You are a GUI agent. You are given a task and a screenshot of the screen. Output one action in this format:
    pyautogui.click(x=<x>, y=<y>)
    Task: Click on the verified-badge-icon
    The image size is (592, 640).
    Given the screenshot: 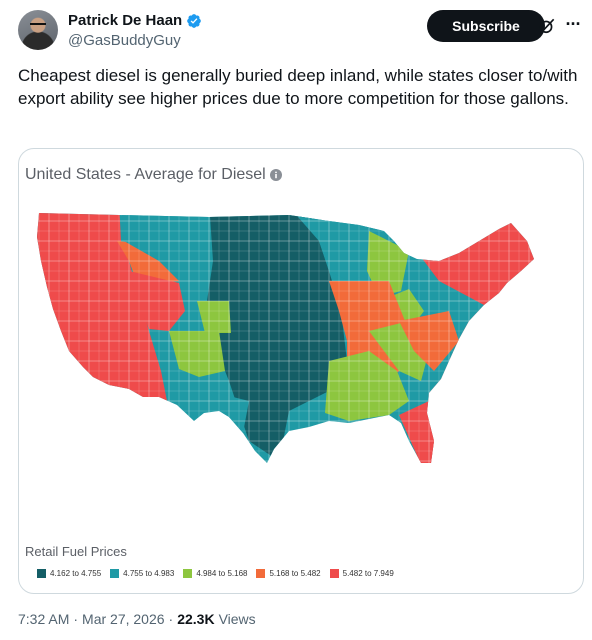 What is the action you would take?
    pyautogui.click(x=194, y=20)
    